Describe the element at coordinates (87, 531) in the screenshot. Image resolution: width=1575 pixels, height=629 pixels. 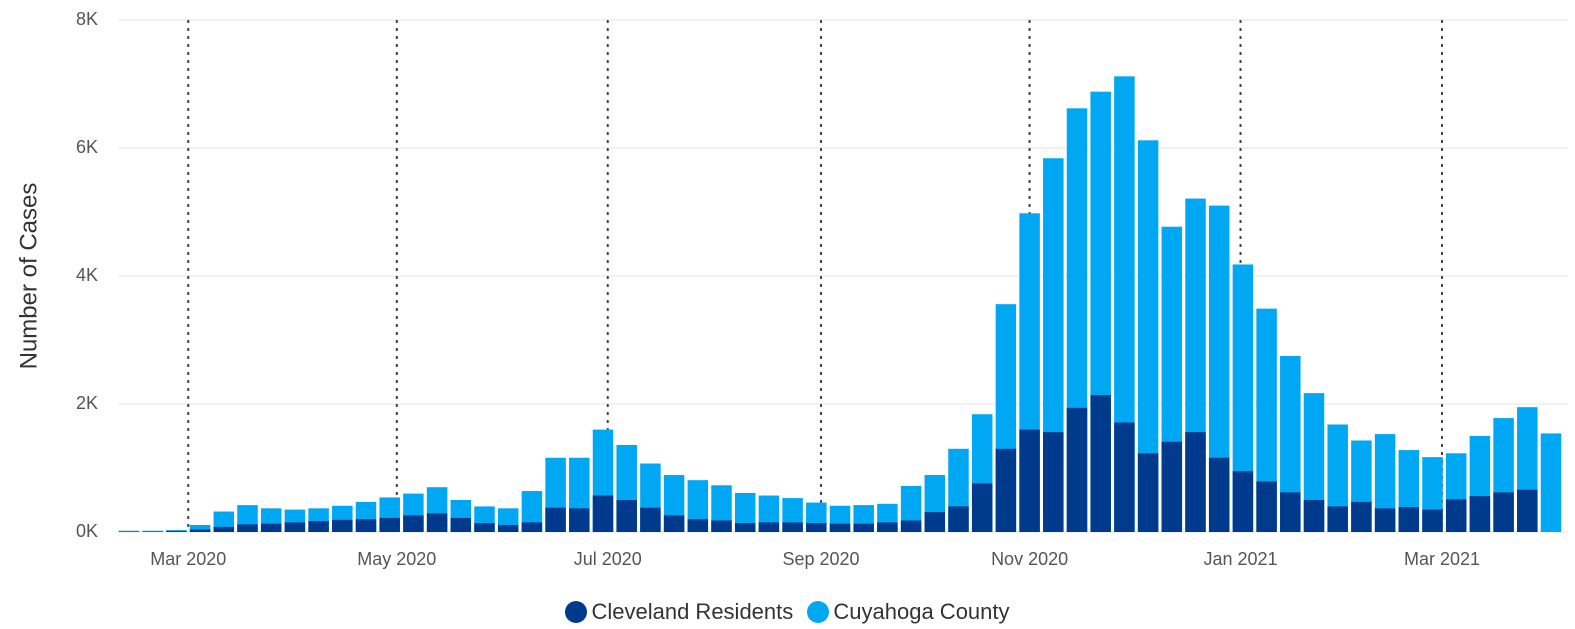
I see `y-tick-label-0: 0K` at that location.